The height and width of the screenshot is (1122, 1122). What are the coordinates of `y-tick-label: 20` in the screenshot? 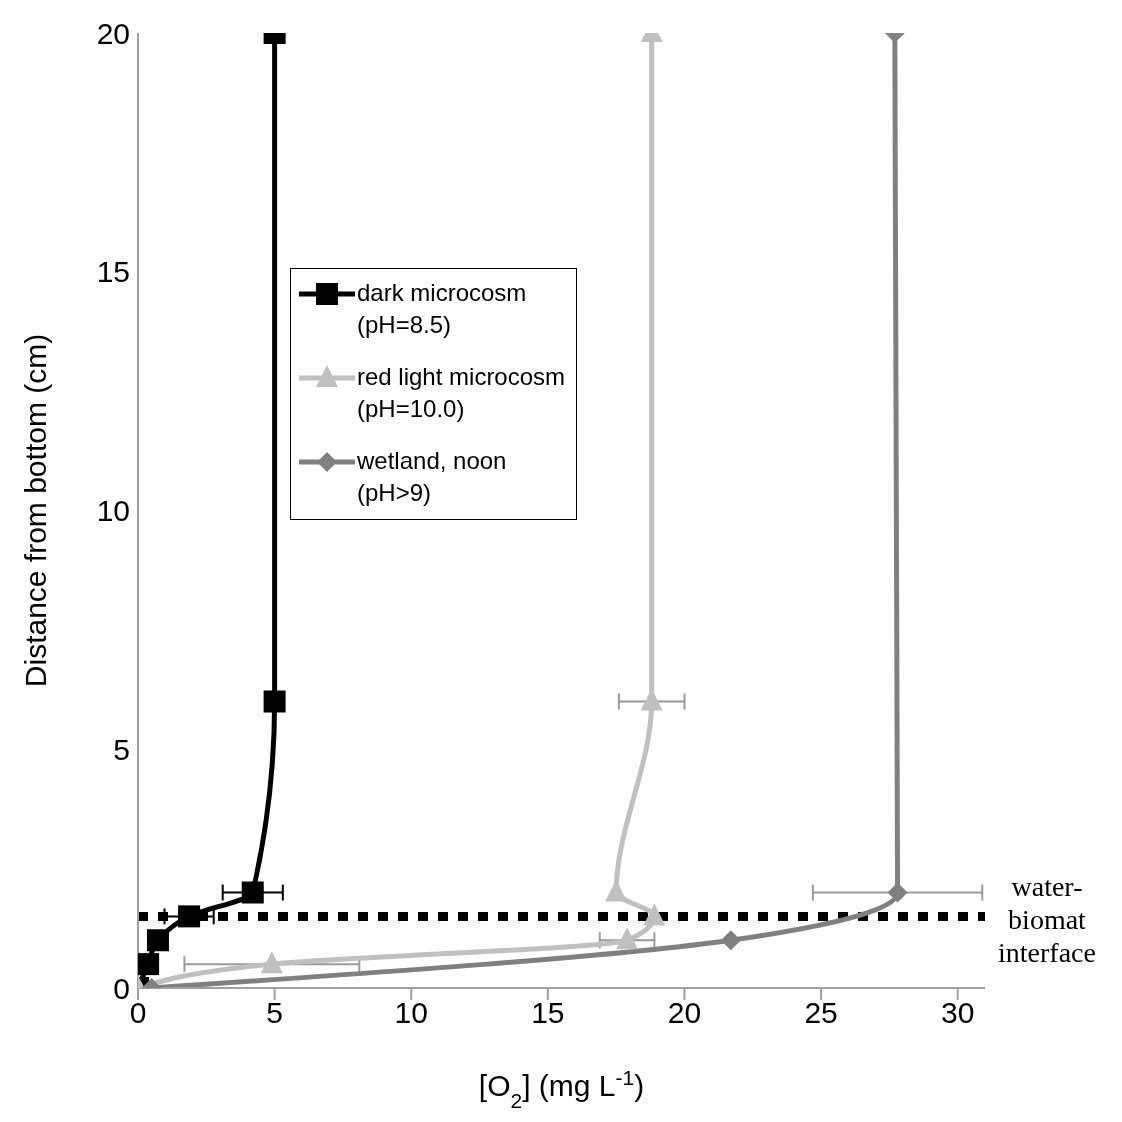 It's located at (113, 33).